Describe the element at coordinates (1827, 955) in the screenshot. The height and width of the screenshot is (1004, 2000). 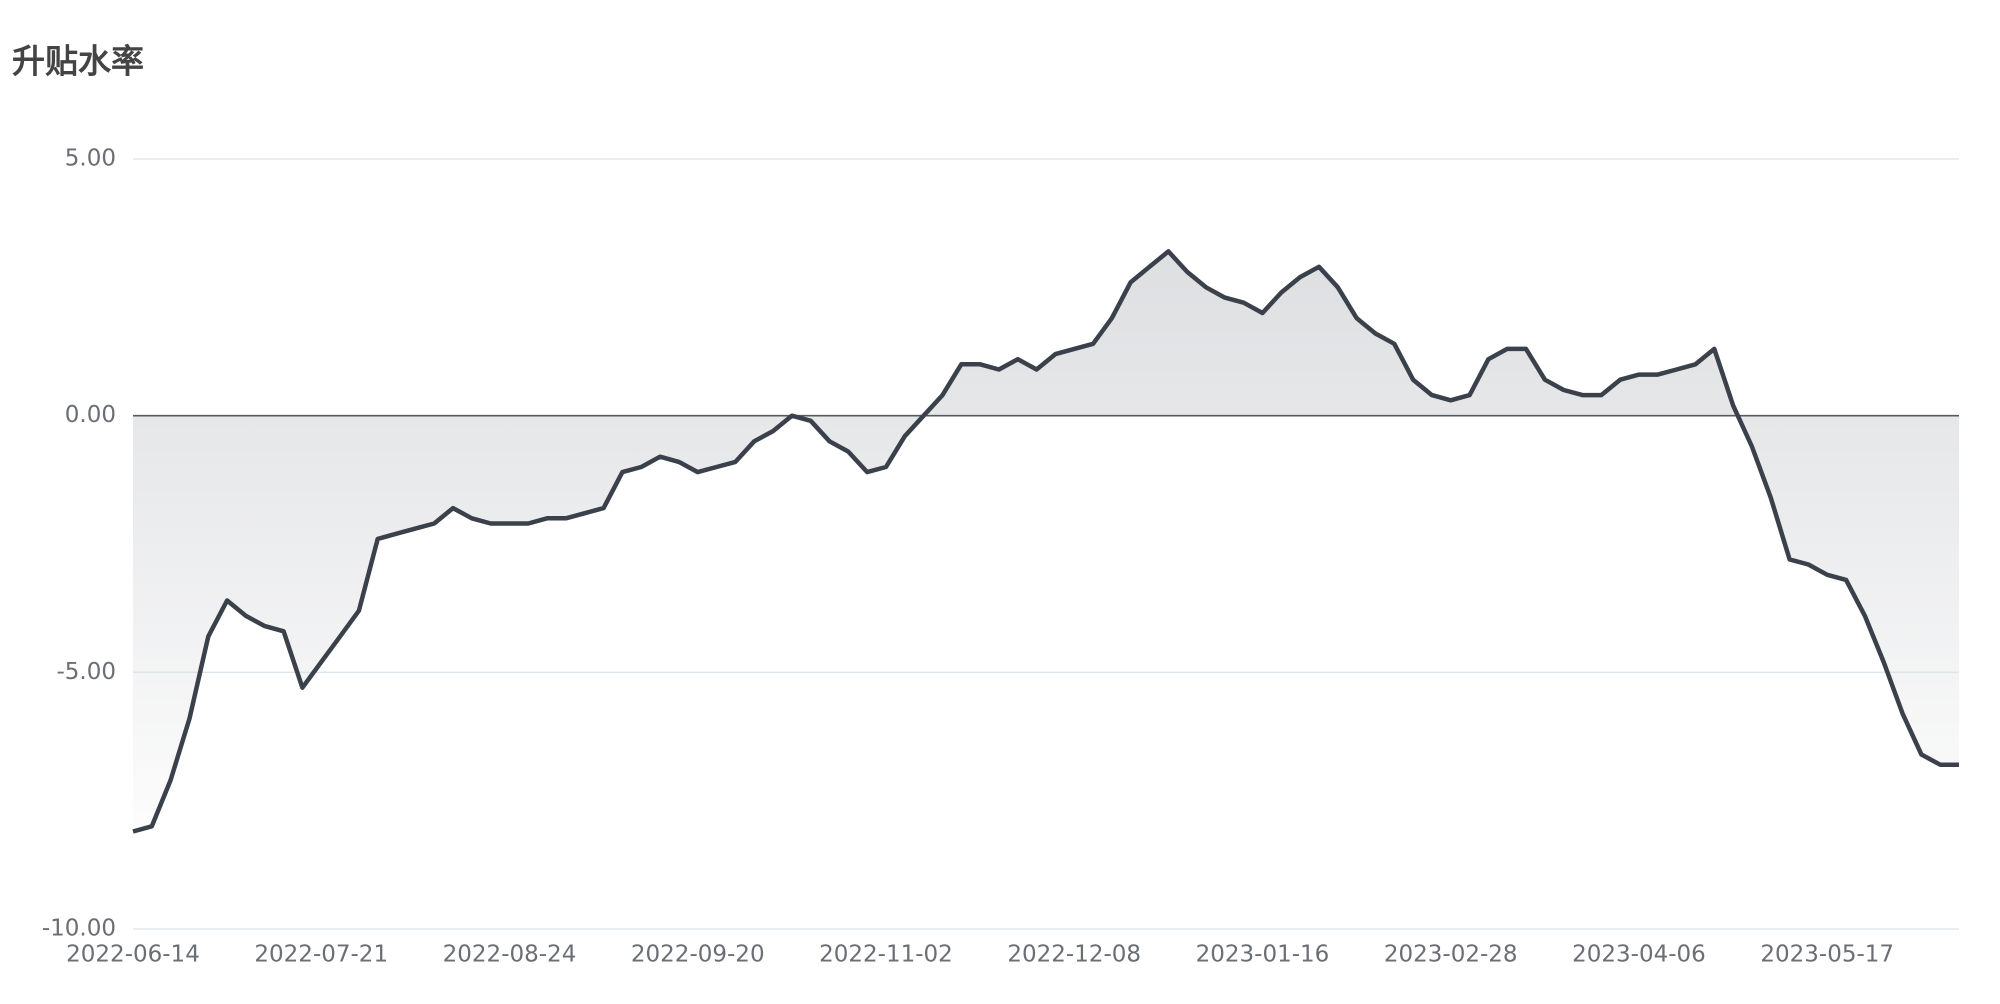
I see `x-tick-label: 2023-05-17` at that location.